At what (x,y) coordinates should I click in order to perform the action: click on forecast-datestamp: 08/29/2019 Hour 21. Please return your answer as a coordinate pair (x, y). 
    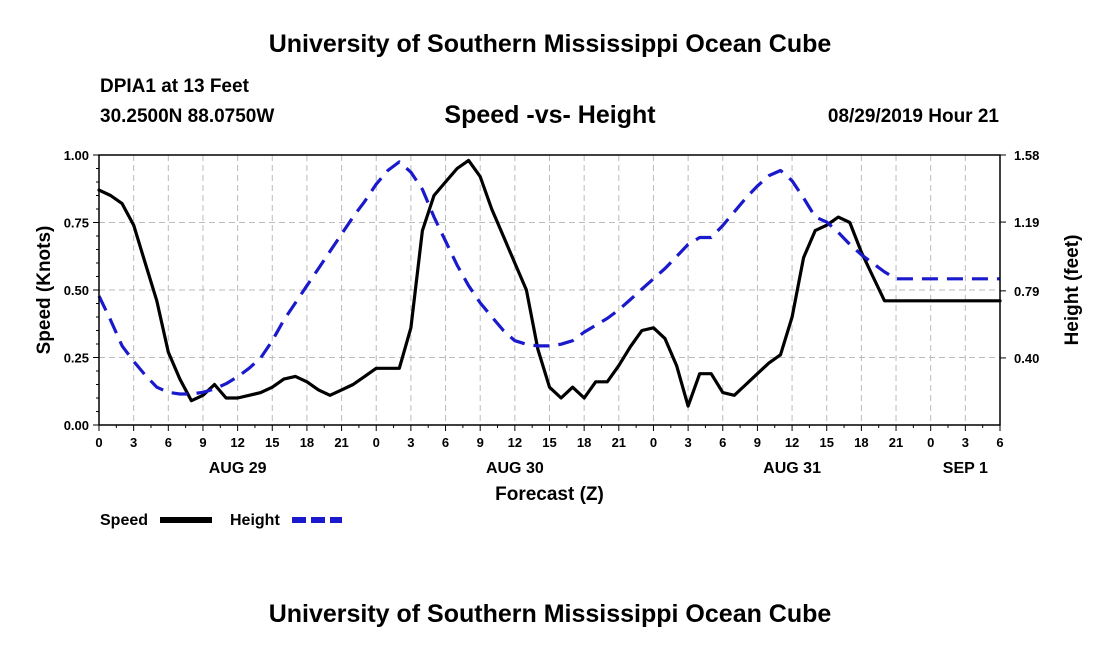
    Looking at the image, I should click on (913, 116).